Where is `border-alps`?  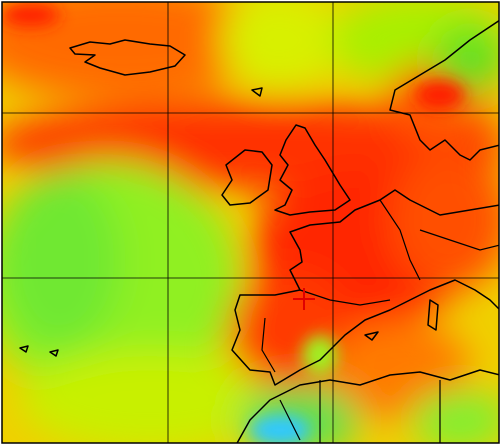
border-alps is located at coordinates (459, 240).